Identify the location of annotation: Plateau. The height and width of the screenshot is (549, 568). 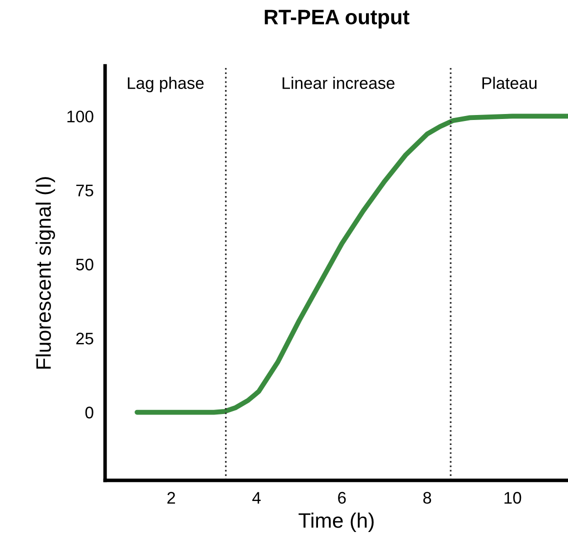
(509, 83).